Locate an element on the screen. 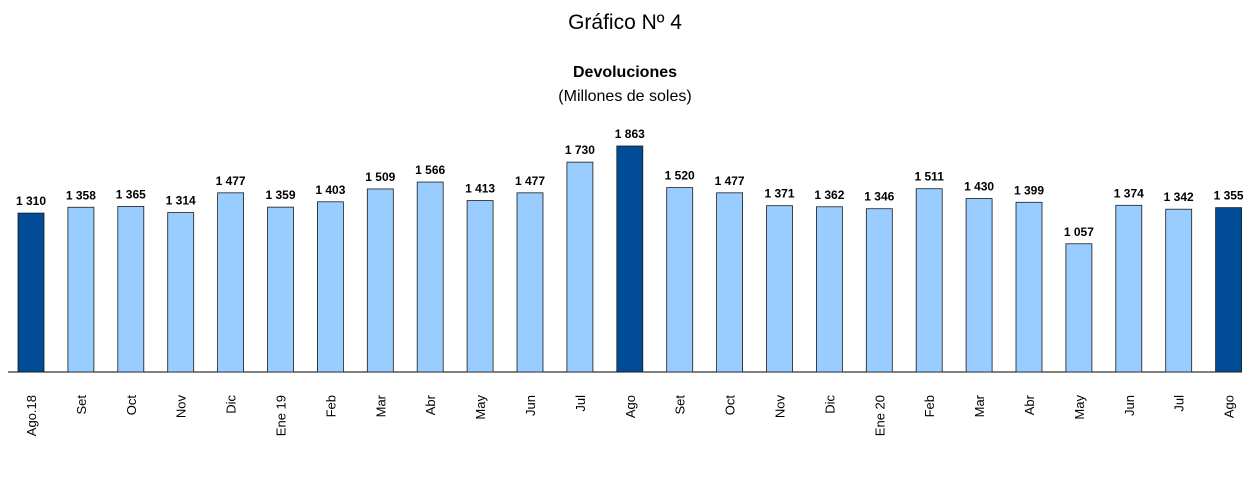 This screenshot has height=480, width=1250. value-label: 1 346 is located at coordinates (879, 197).